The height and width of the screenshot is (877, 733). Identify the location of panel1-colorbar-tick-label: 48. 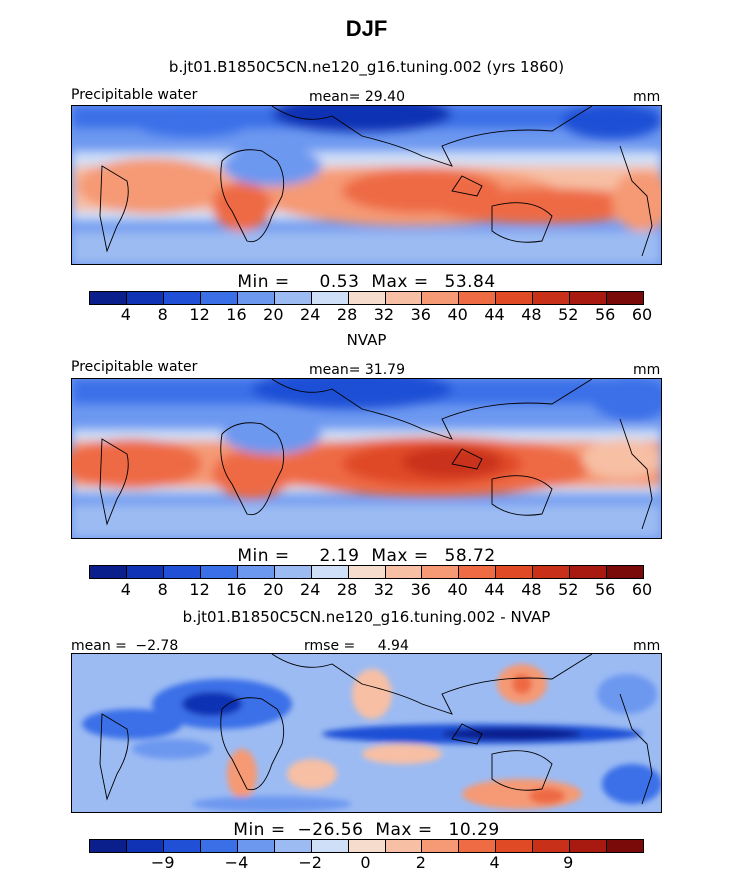
(531, 314).